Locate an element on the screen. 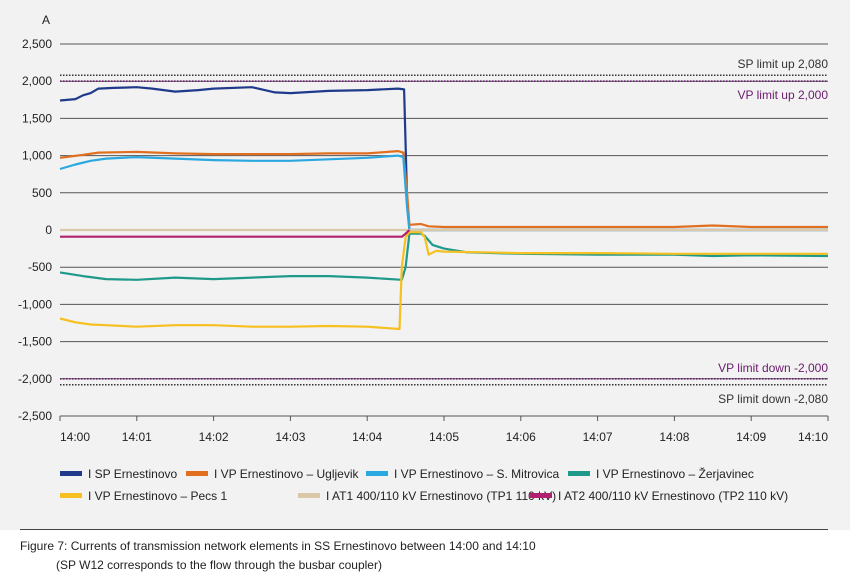 This screenshot has height=577, width=850. y-tick-label: 1,500 is located at coordinates (37, 118).